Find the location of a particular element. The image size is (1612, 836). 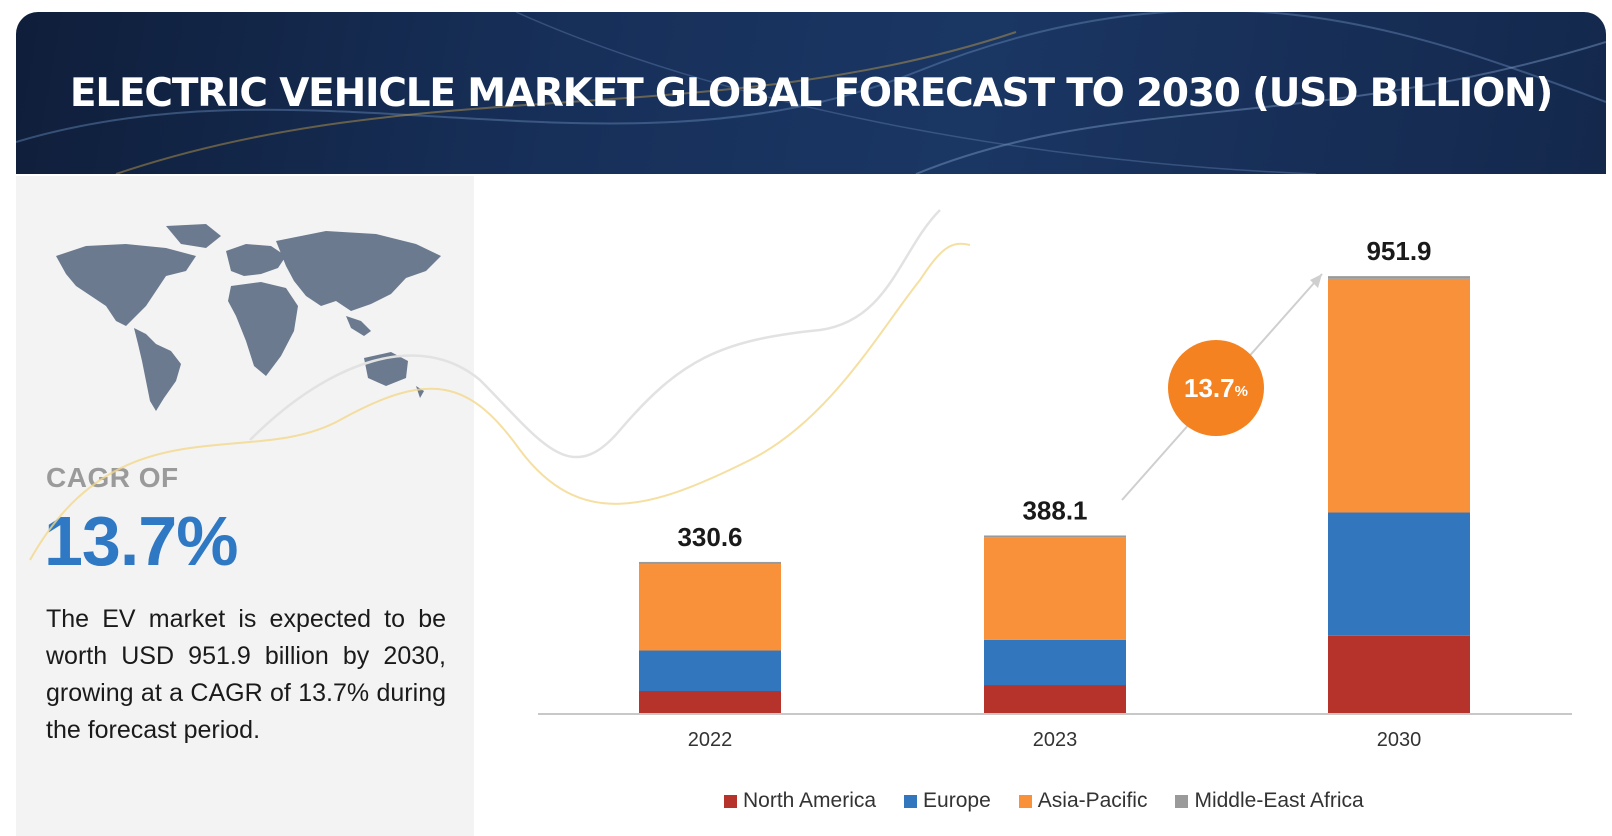

x-tick-label-2023: 2023 is located at coordinates (1055, 740).